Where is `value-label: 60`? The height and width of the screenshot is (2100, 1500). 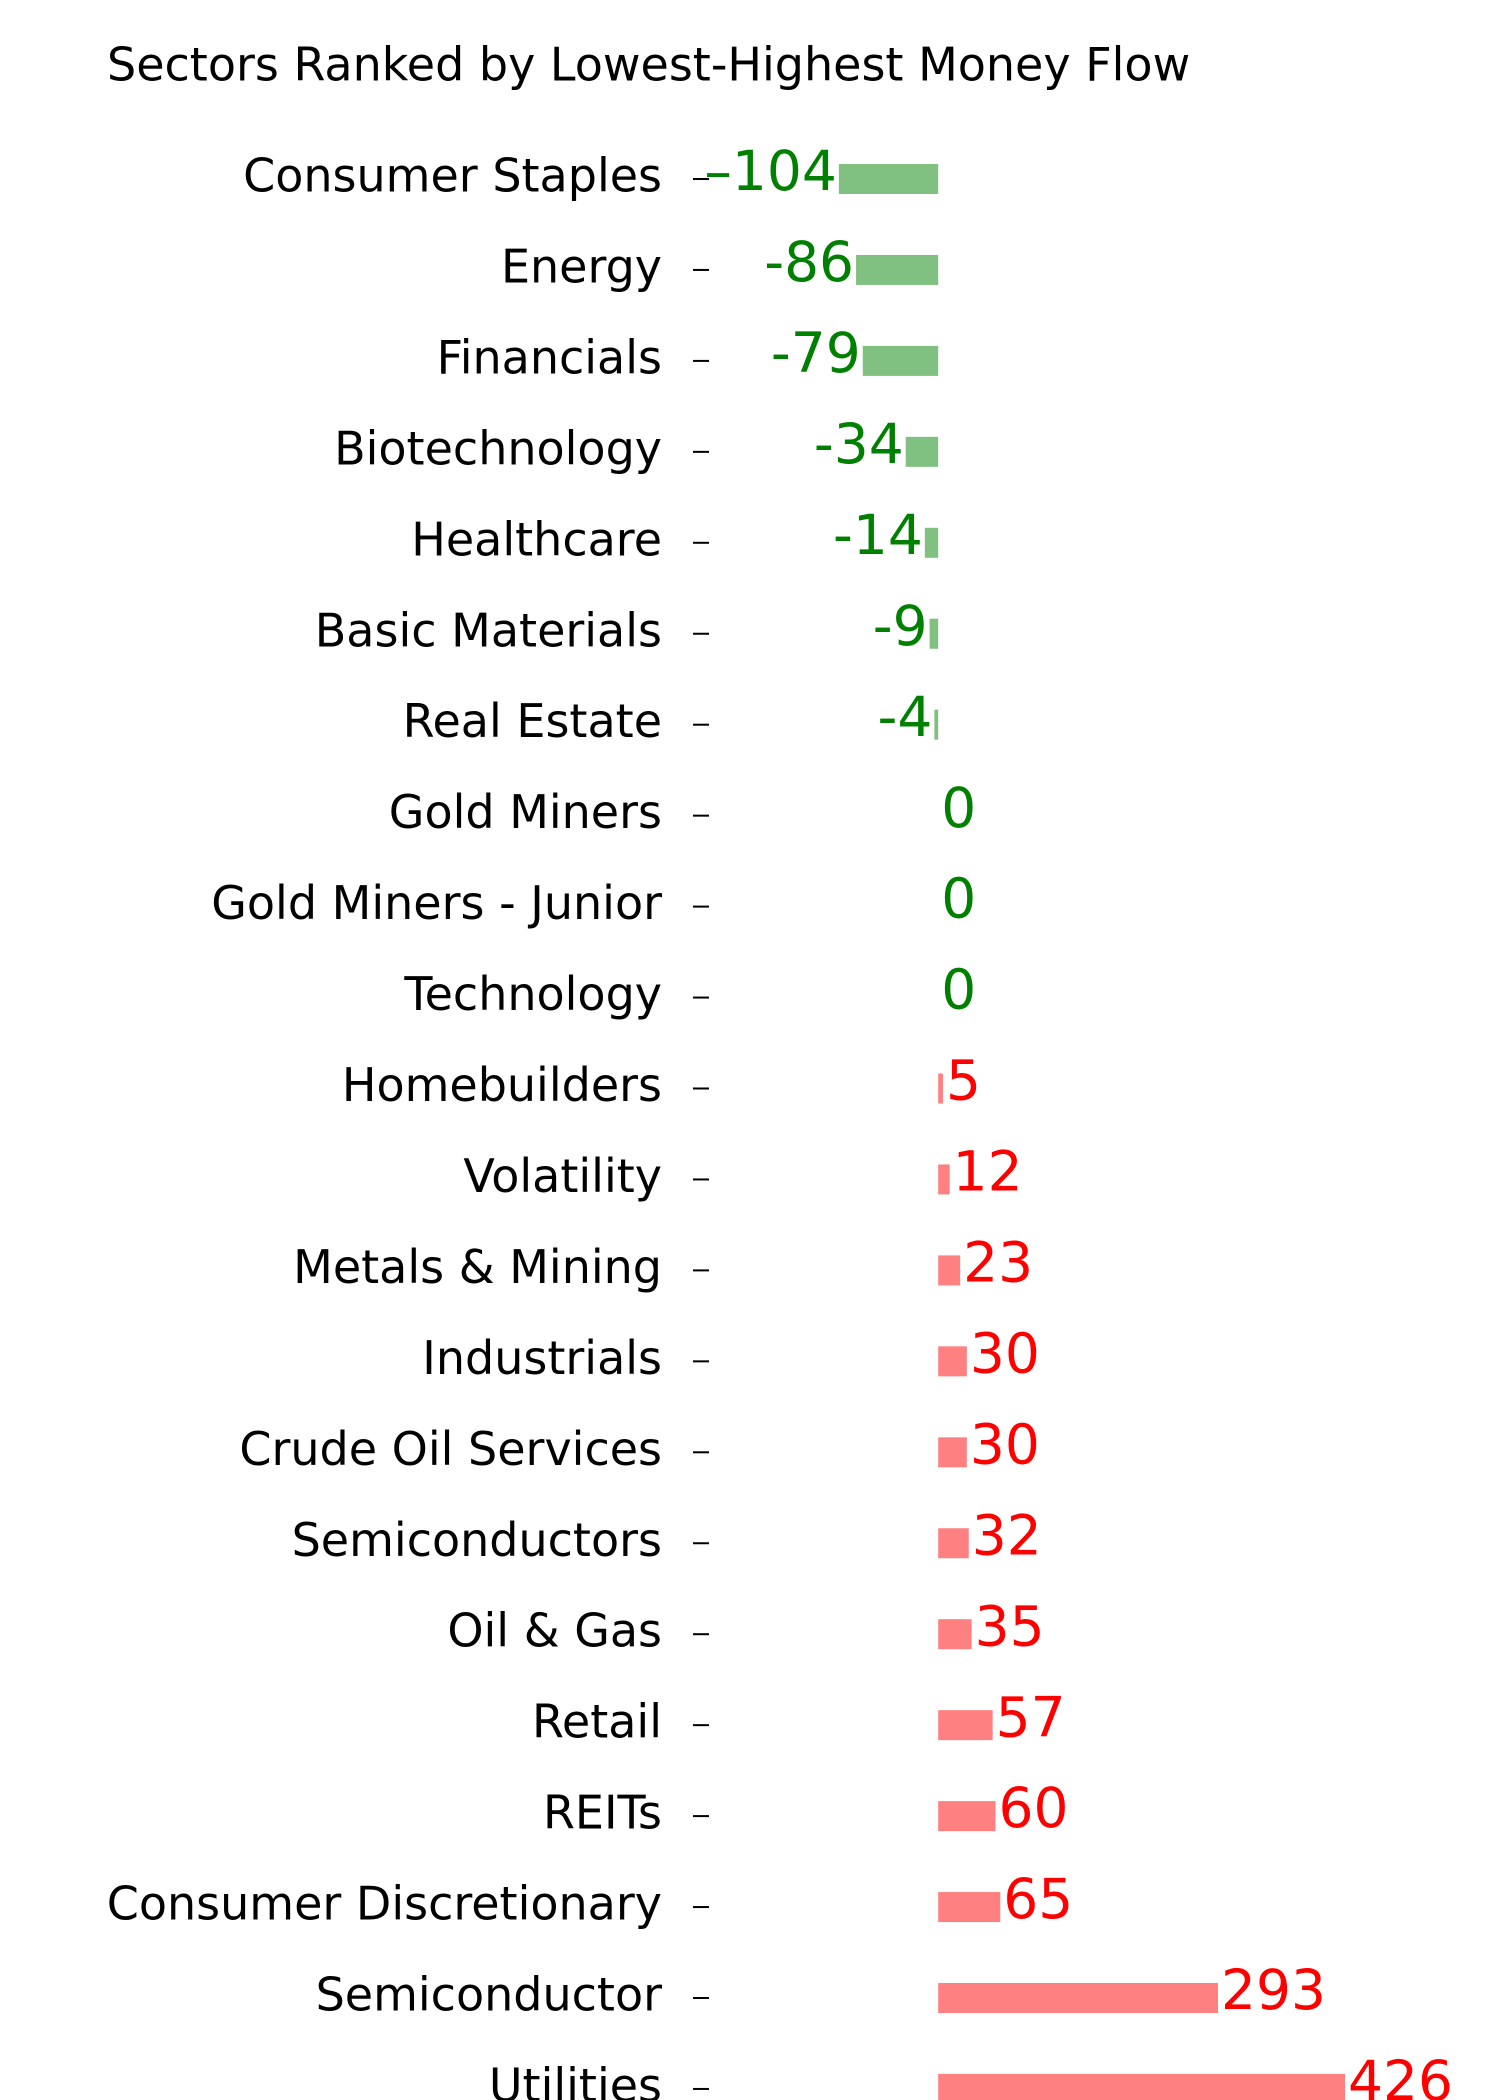 value-label: 60 is located at coordinates (1034, 1808).